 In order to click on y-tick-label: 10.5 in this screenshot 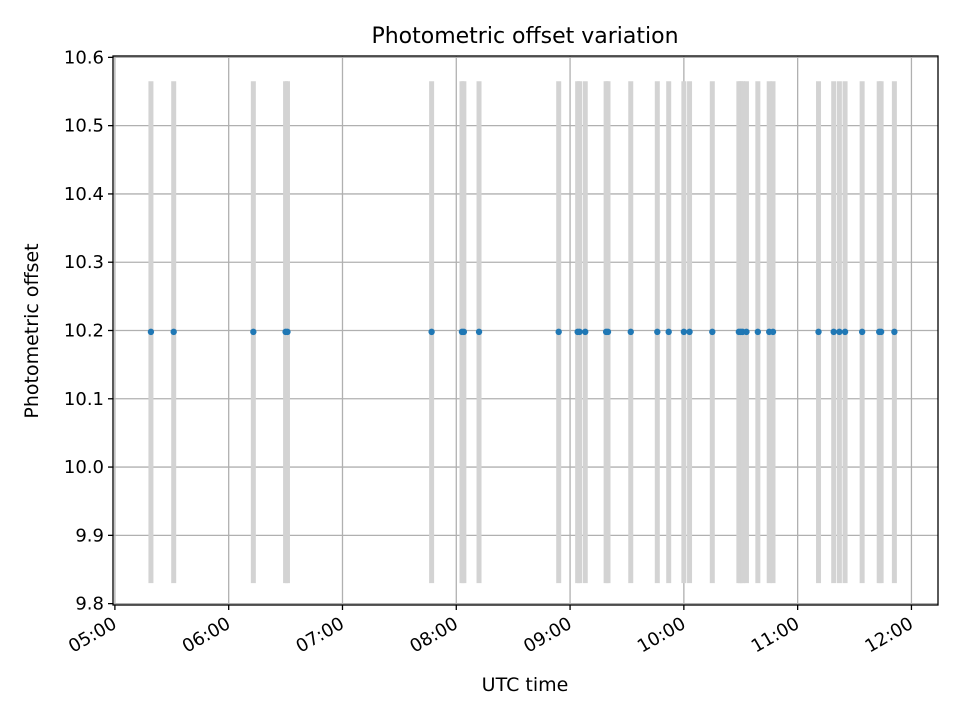, I will do `click(84, 126)`.